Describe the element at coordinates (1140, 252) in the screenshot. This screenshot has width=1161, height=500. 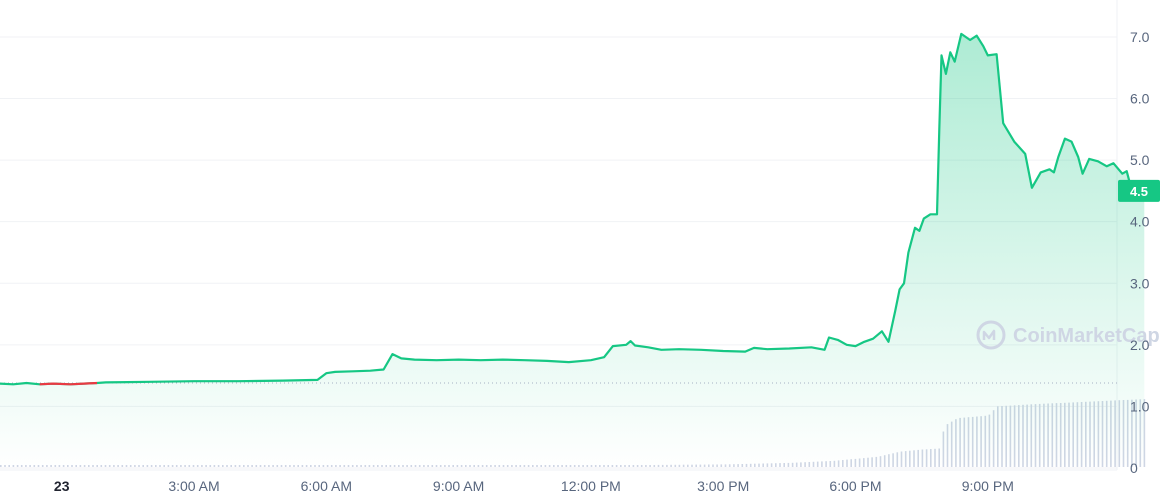
I see `y-axis: 7.0 6.0 5.0 4.0 3.0 2.0 1.0 0` at that location.